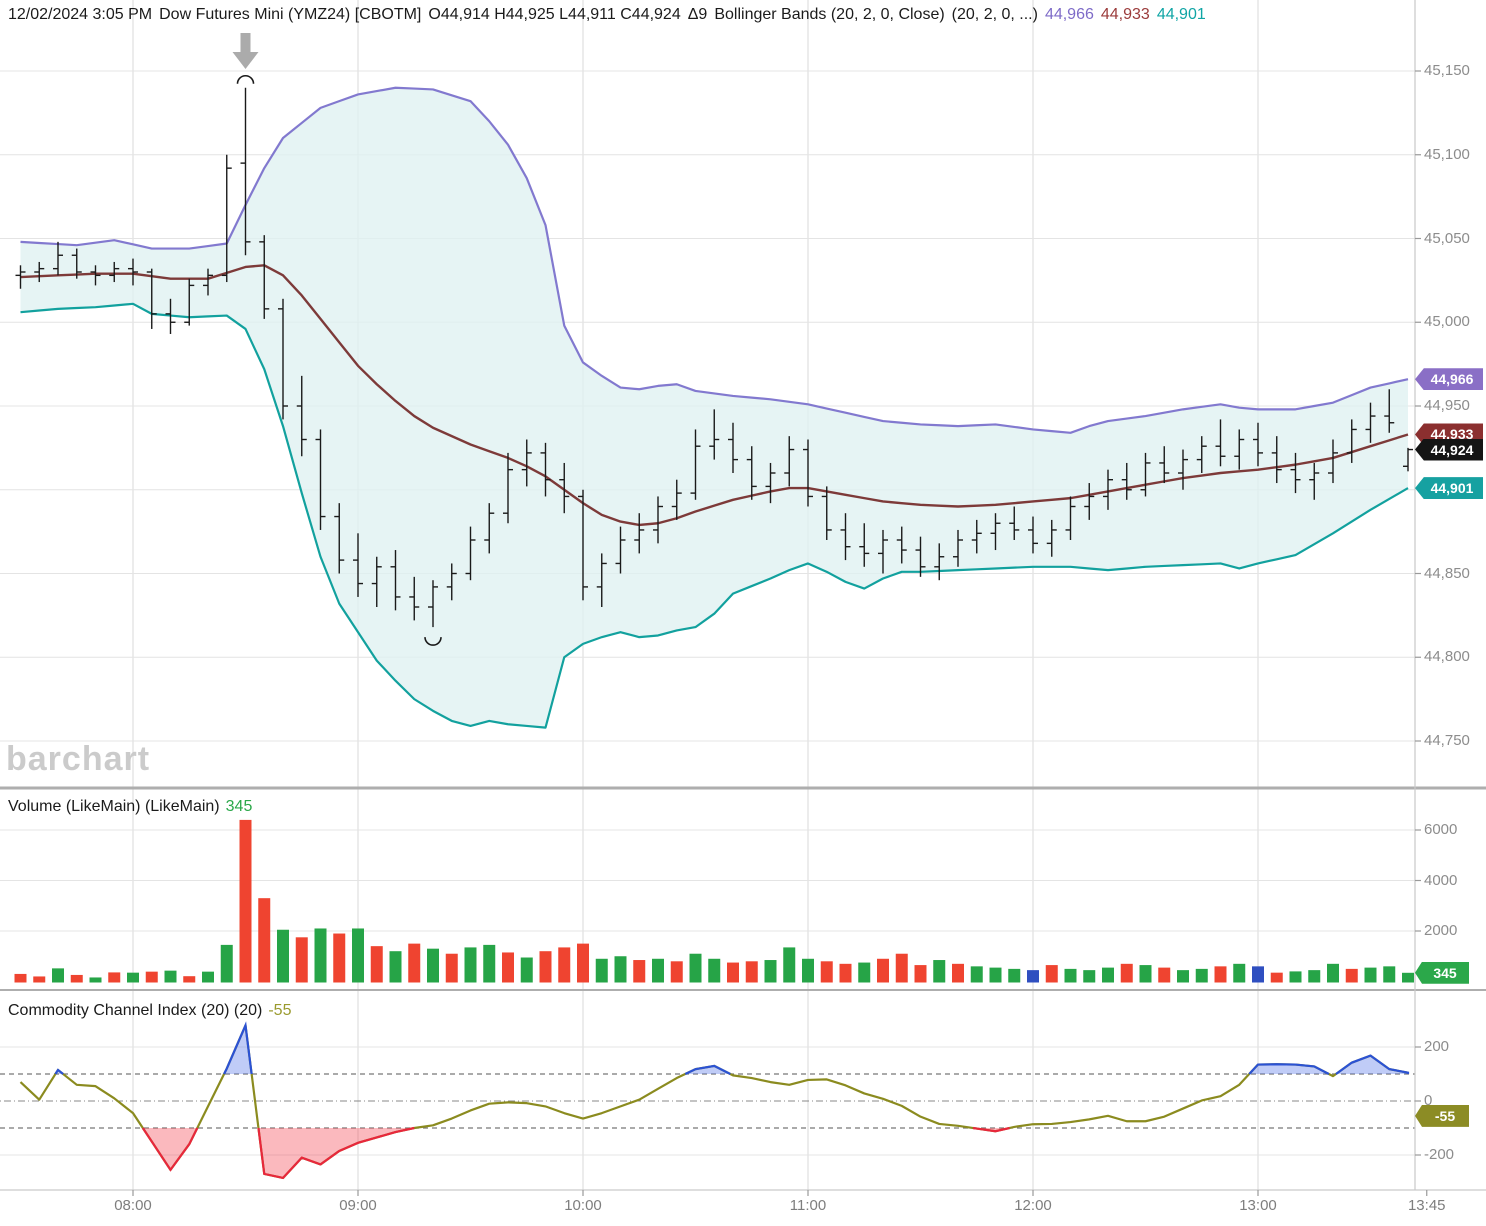 Image resolution: width=1486 pixels, height=1226 pixels. What do you see at coordinates (994, 14) in the screenshot?
I see `header-study-params: (20, 2, 0, ...)` at bounding box center [994, 14].